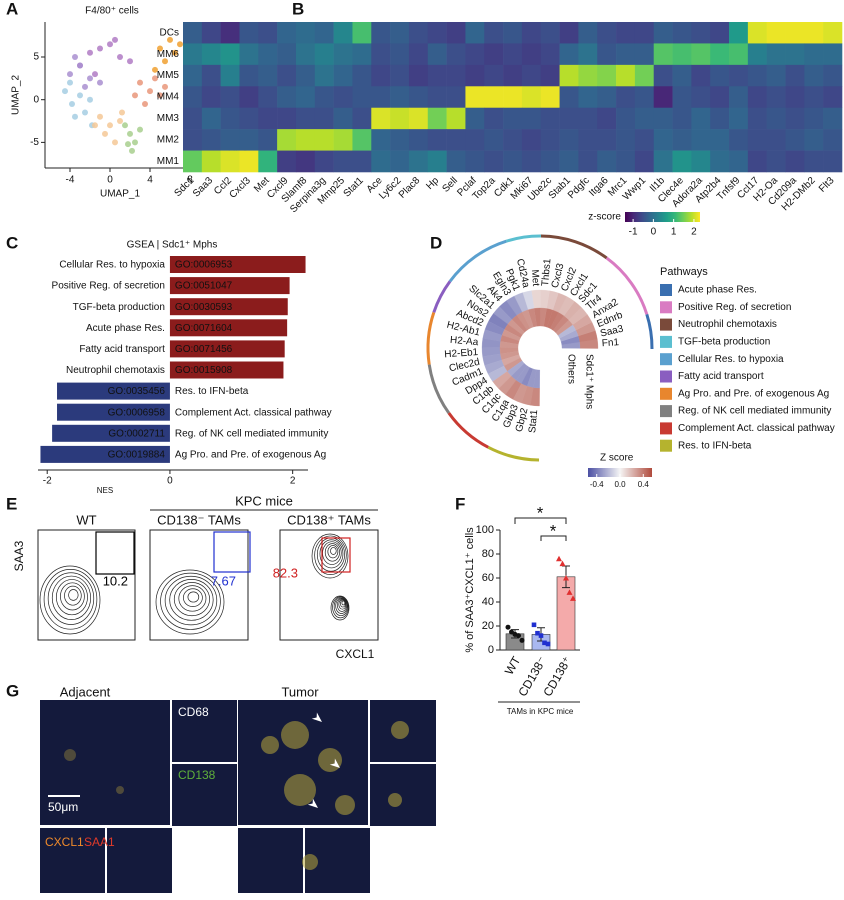 The image size is (844, 900). What do you see at coordinates (756, 428) in the screenshot?
I see `legend-label: Complement Act. classical pathway` at bounding box center [756, 428].